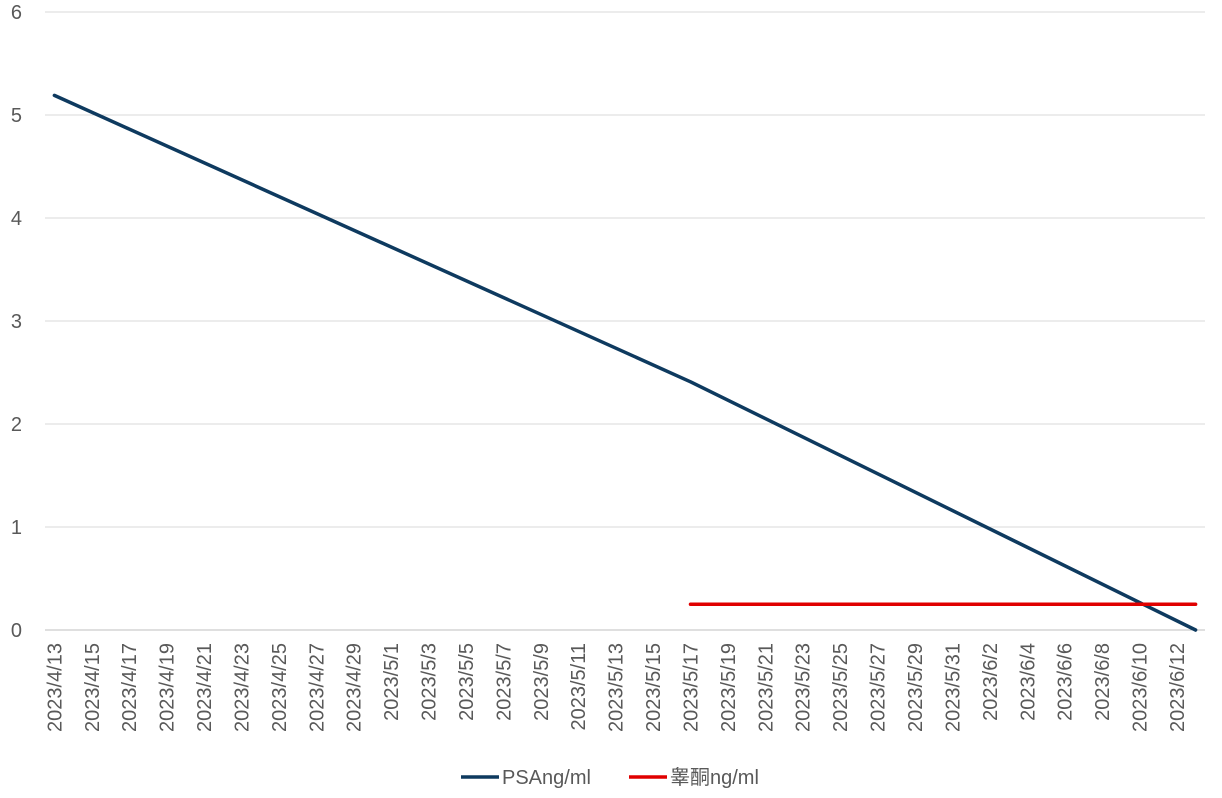 The height and width of the screenshot is (798, 1222). Describe the element at coordinates (55, 687) in the screenshot. I see `x-tick-label: 2023/4/13` at that location.